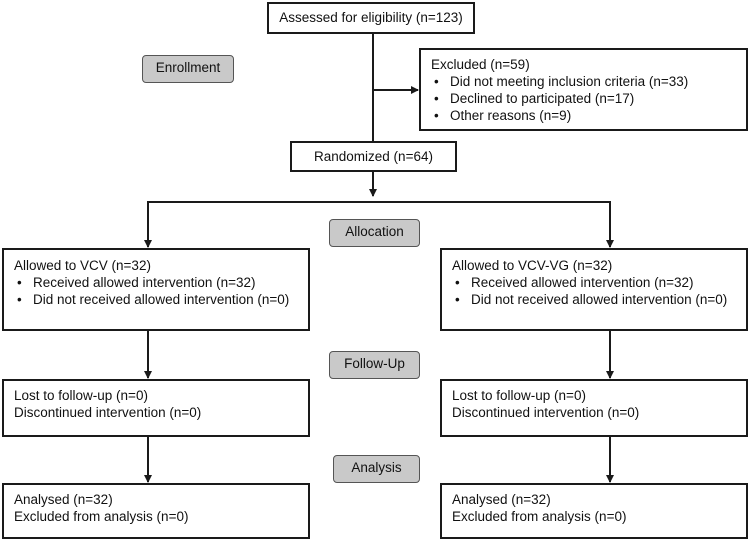 This screenshot has width=750, height=539. I want to click on allocation-stage-label: Allocation, so click(374, 233).